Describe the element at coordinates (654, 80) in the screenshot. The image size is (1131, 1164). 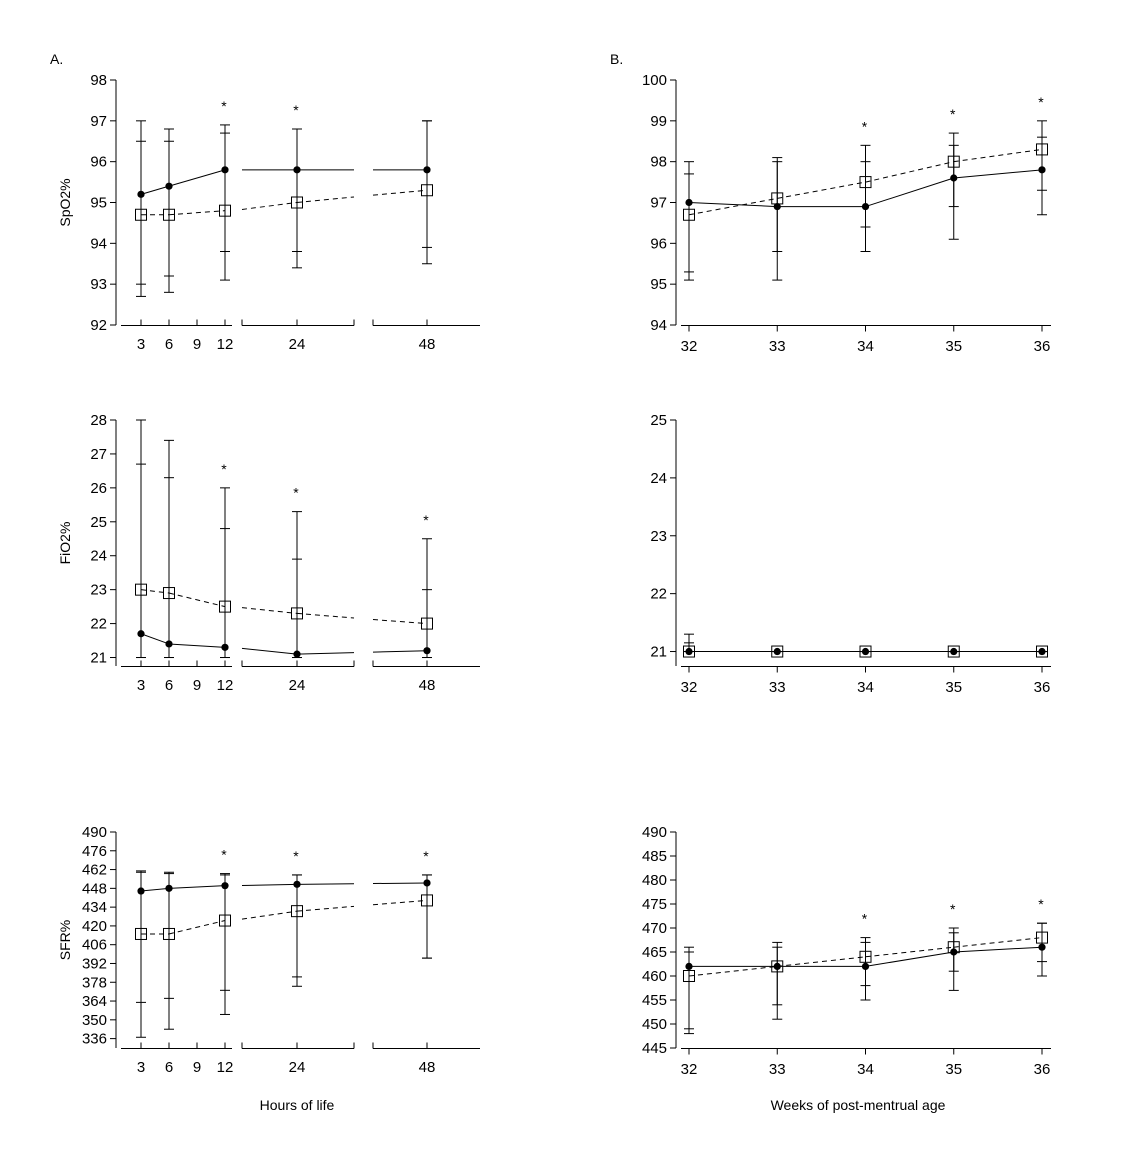
I see `y-tick-label: 100` at that location.